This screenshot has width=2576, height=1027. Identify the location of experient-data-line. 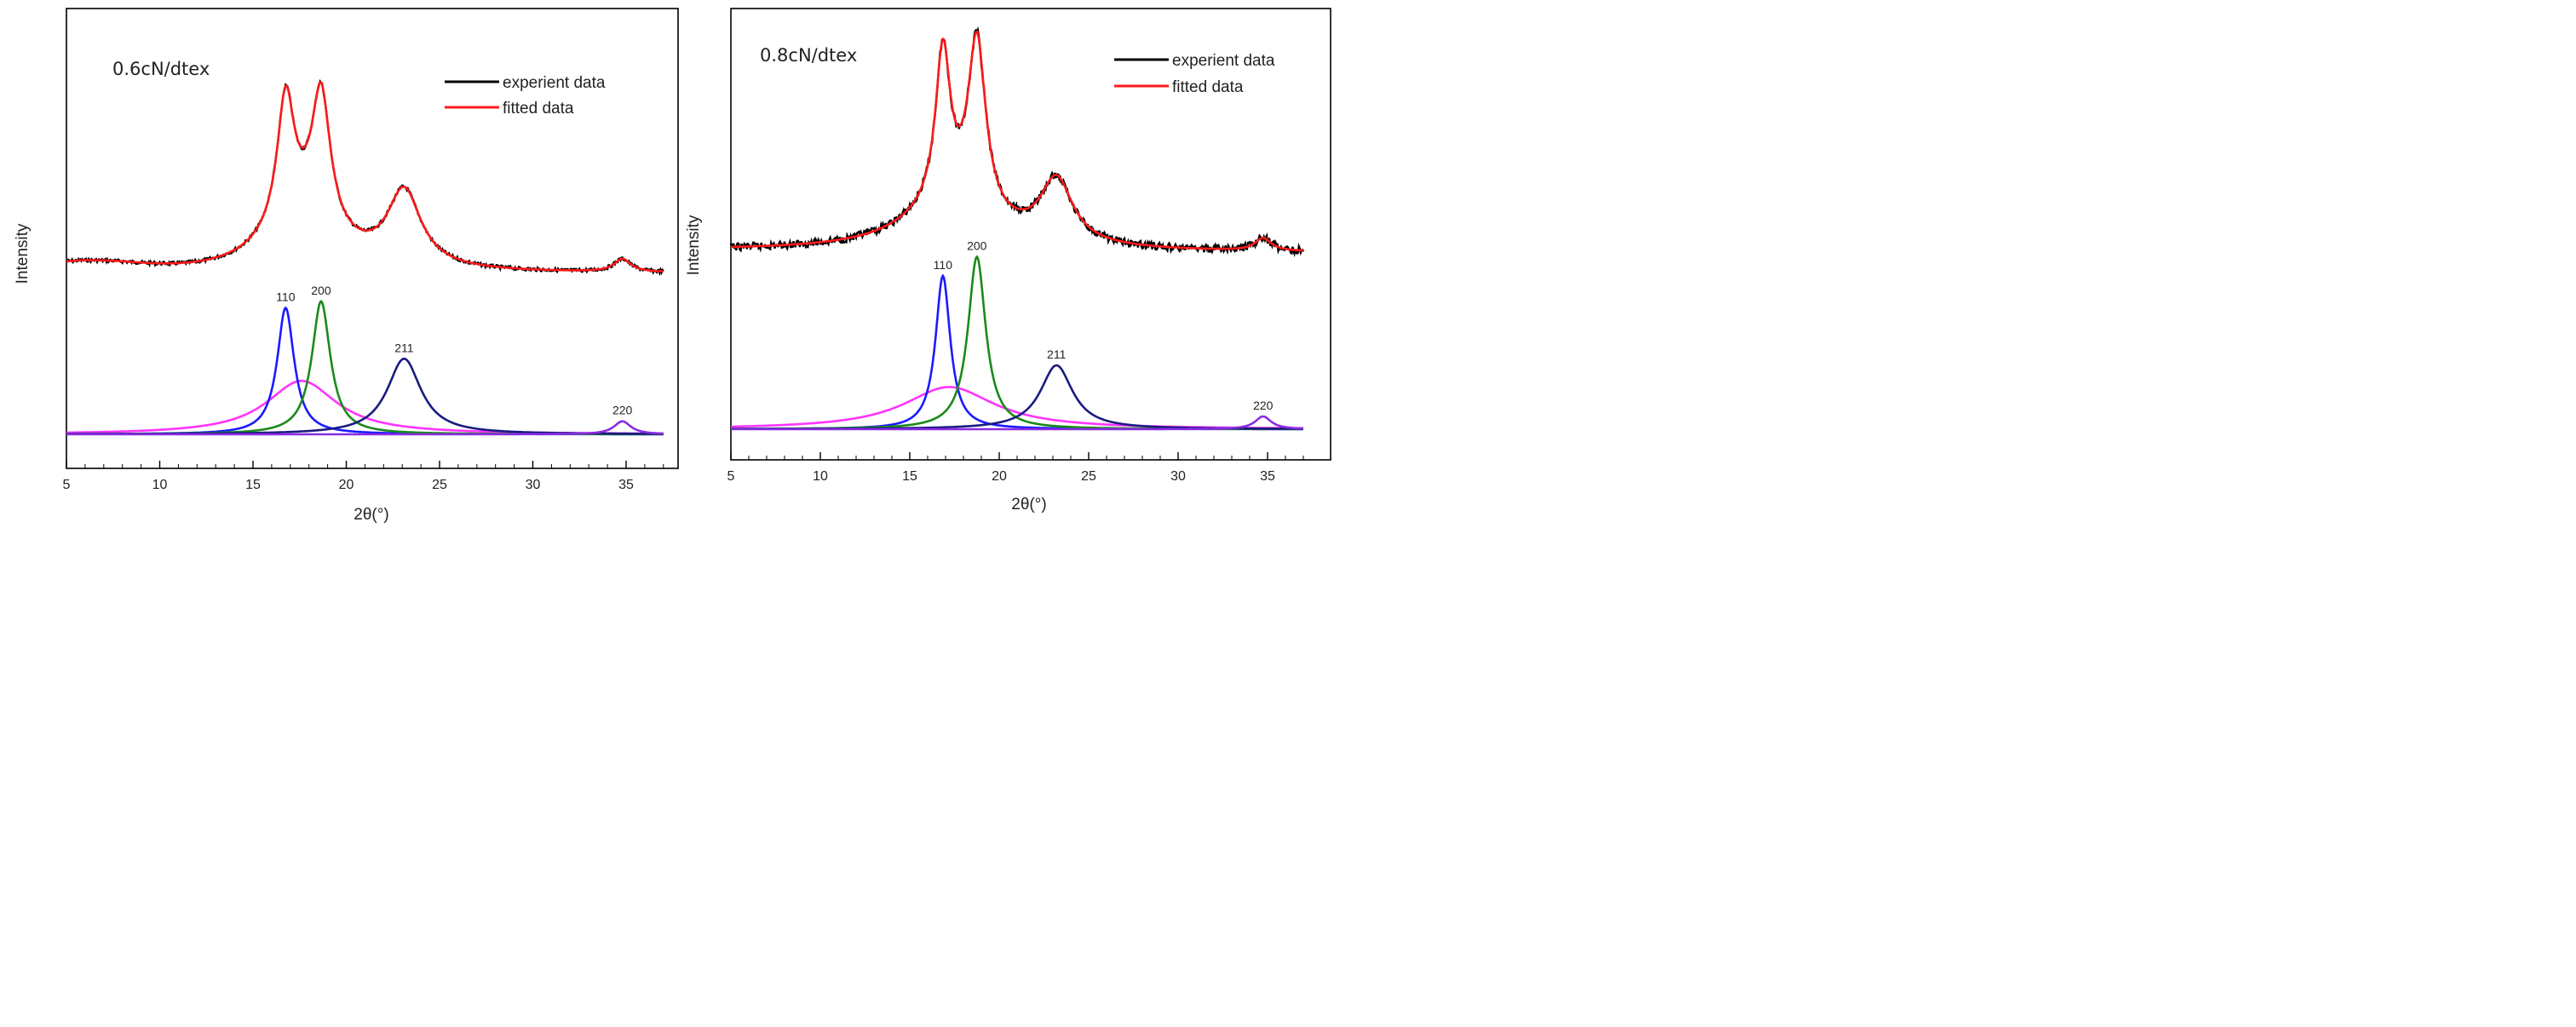
(365, 177).